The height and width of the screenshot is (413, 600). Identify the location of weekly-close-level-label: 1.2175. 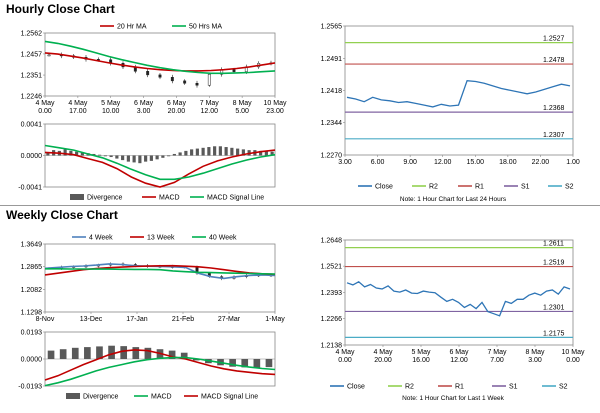
(554, 333).